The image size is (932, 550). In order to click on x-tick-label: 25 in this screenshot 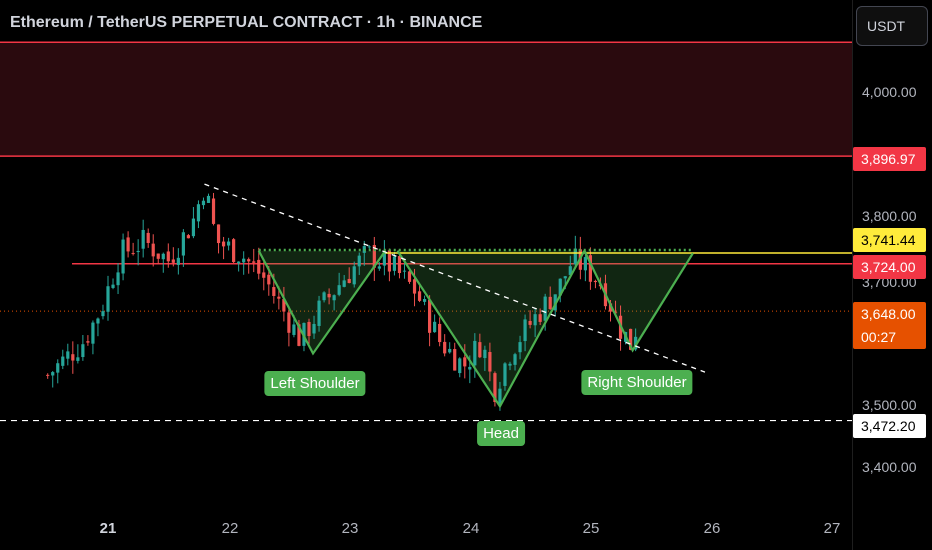, I will do `click(591, 528)`.